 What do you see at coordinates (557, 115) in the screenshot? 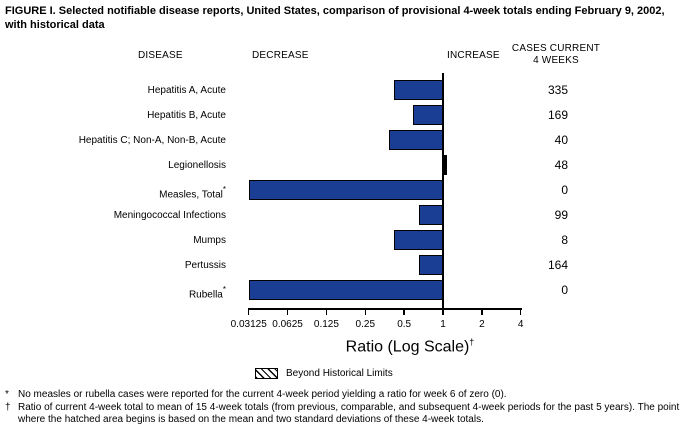
I see `case-count-hepatitis-b-acute: 169` at bounding box center [557, 115].